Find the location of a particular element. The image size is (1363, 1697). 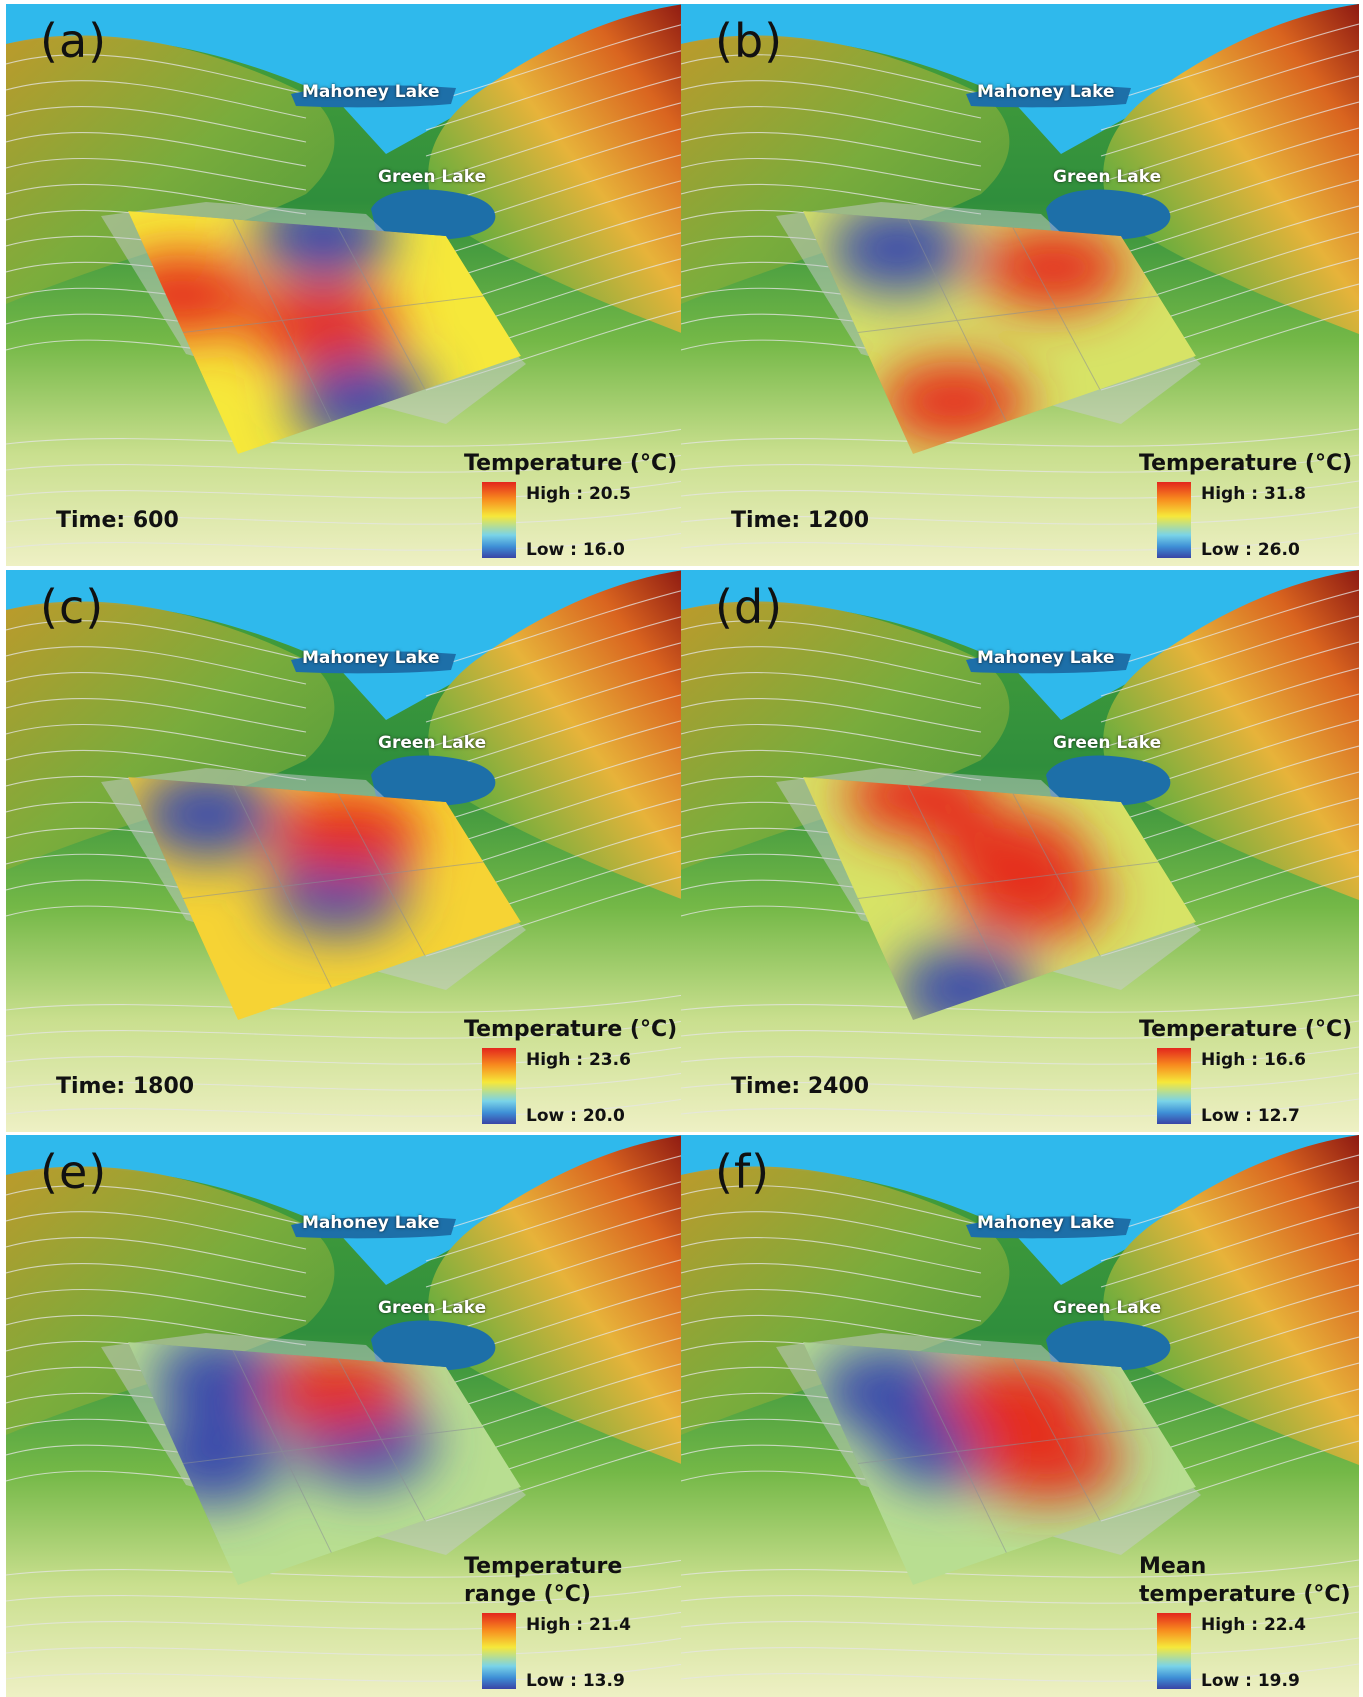

temperature-legend: Temperature (°C) High : 31.8 Low : 26.0 is located at coordinates (1246, 505).